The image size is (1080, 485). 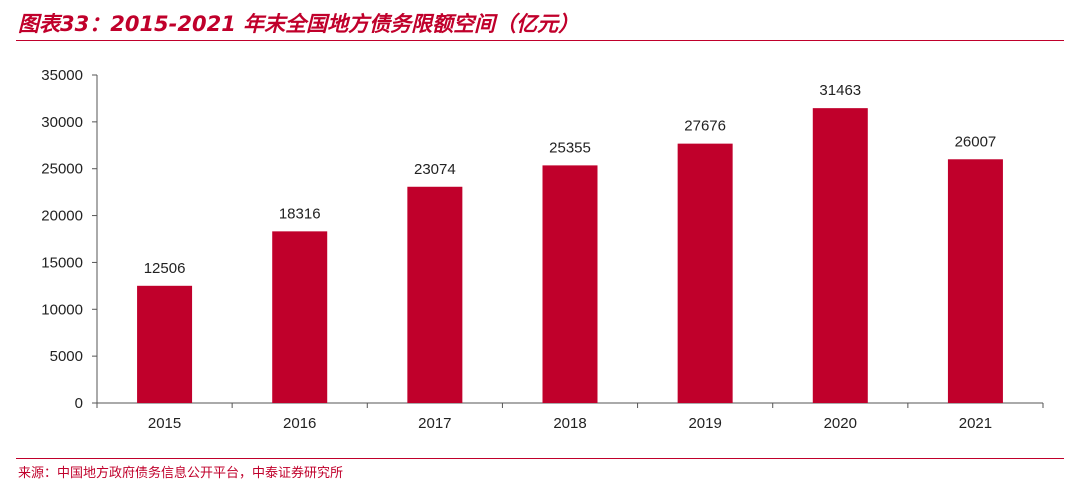 I want to click on y-tick-label: 20000, so click(x=62, y=216).